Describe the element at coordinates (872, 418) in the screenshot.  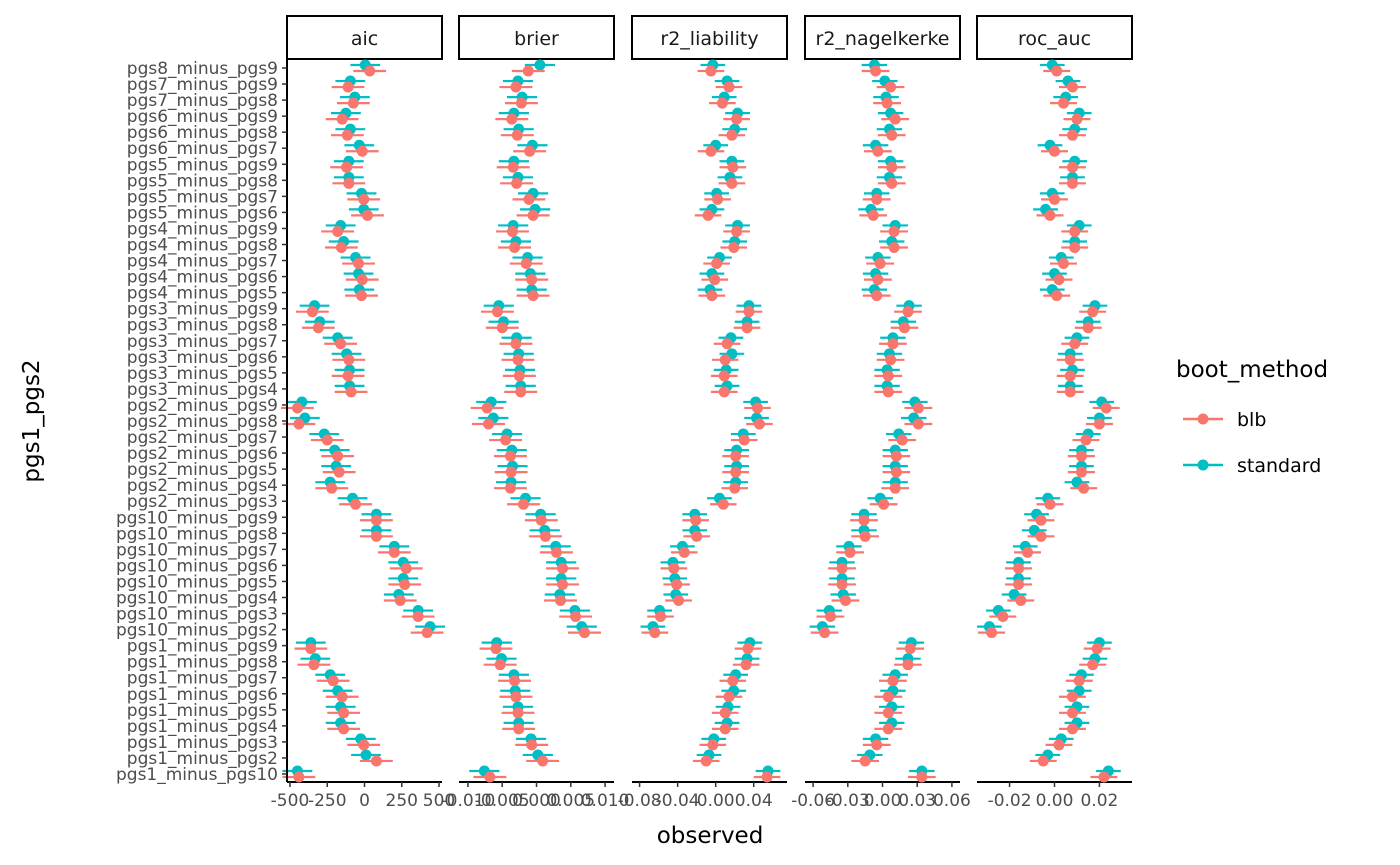
I see `series-standard-r2-nagelkerke` at that location.